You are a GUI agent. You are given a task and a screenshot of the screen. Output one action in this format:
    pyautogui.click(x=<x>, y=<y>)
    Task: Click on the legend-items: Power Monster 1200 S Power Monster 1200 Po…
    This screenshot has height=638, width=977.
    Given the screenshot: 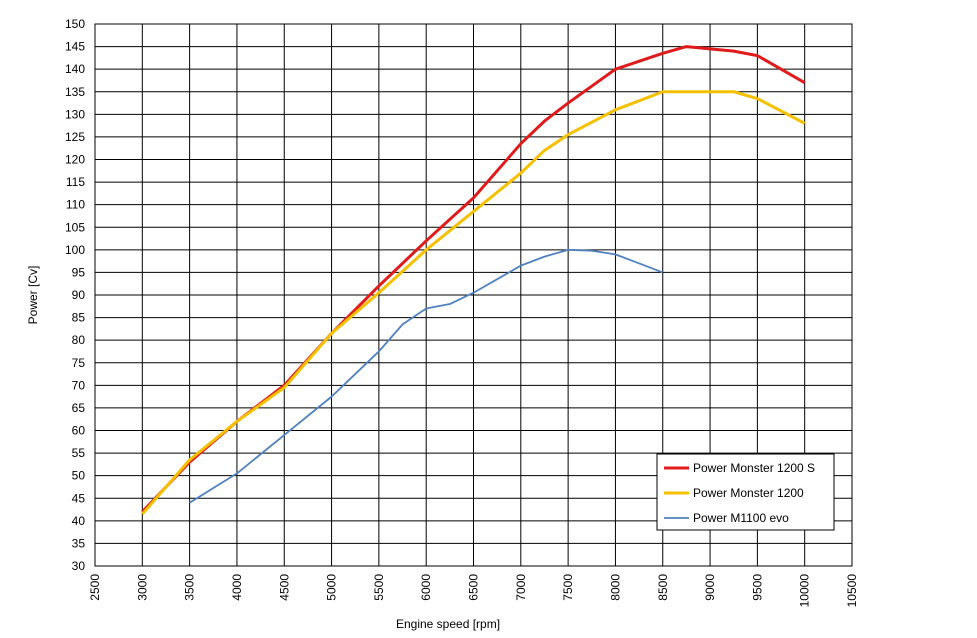 What is the action you would take?
    pyautogui.click(x=739, y=493)
    